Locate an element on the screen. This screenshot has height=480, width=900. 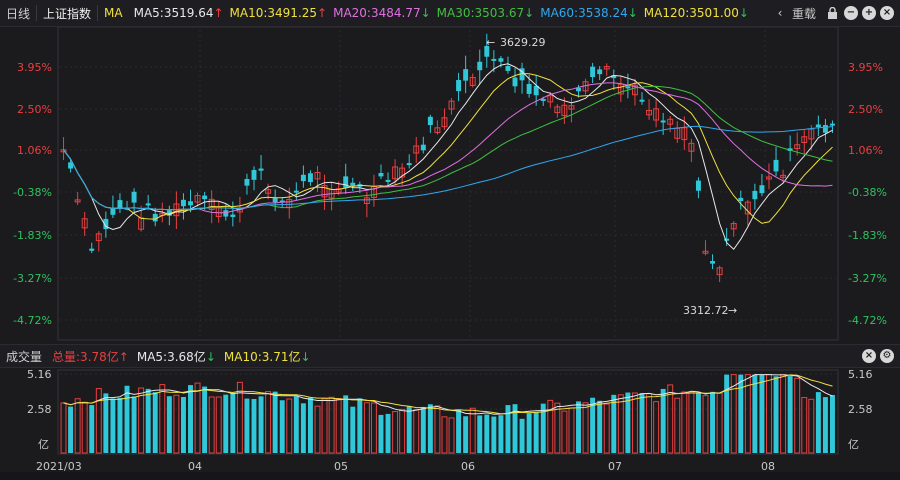
volume-title: 成交量 is located at coordinates (24, 356).